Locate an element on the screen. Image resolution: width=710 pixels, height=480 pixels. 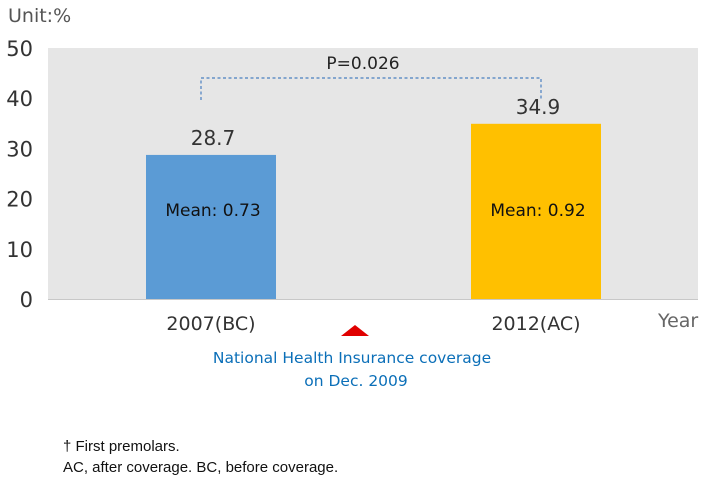
footnote-first-premolars: † First premolars. is located at coordinates (121, 446).